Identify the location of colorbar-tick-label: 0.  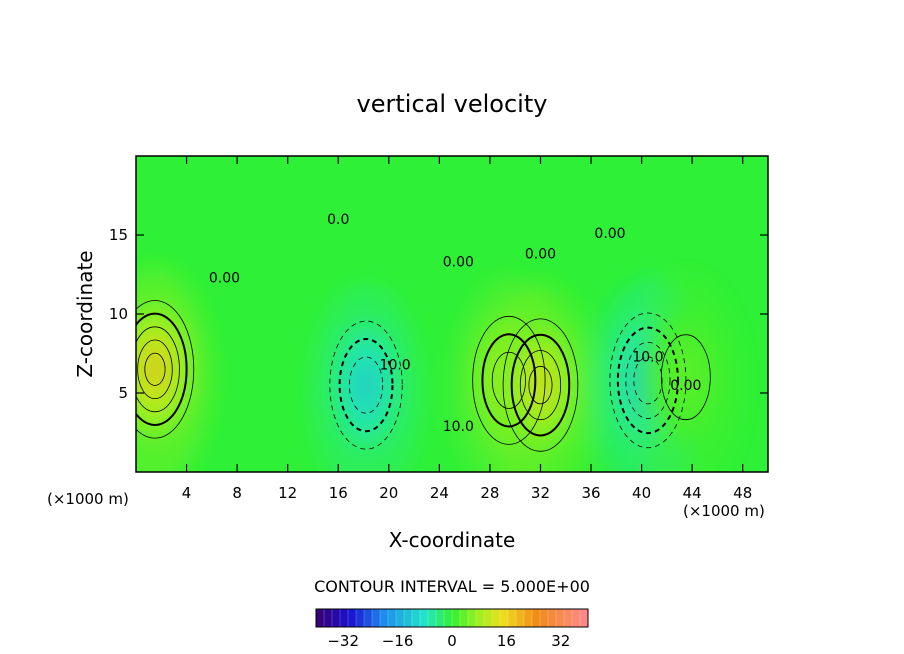
(452, 641).